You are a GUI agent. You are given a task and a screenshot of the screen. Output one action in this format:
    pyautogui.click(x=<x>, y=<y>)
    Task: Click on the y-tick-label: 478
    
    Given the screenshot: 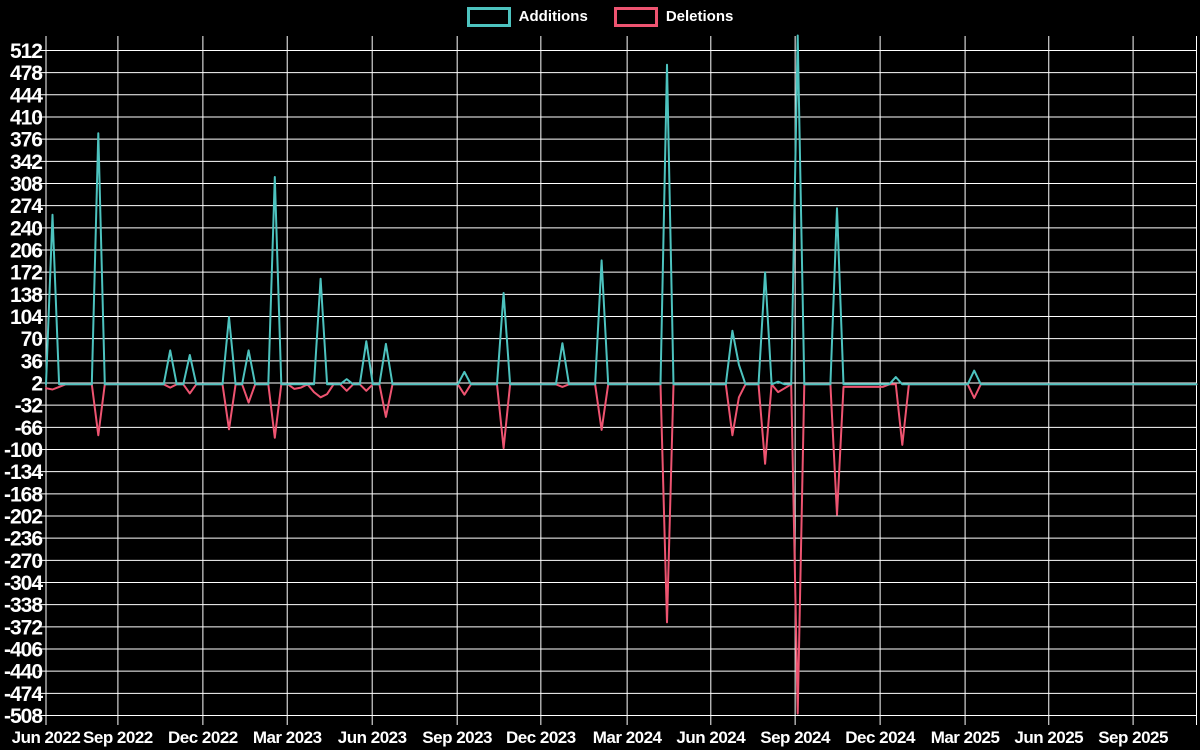 What is the action you would take?
    pyautogui.click(x=26, y=73)
    